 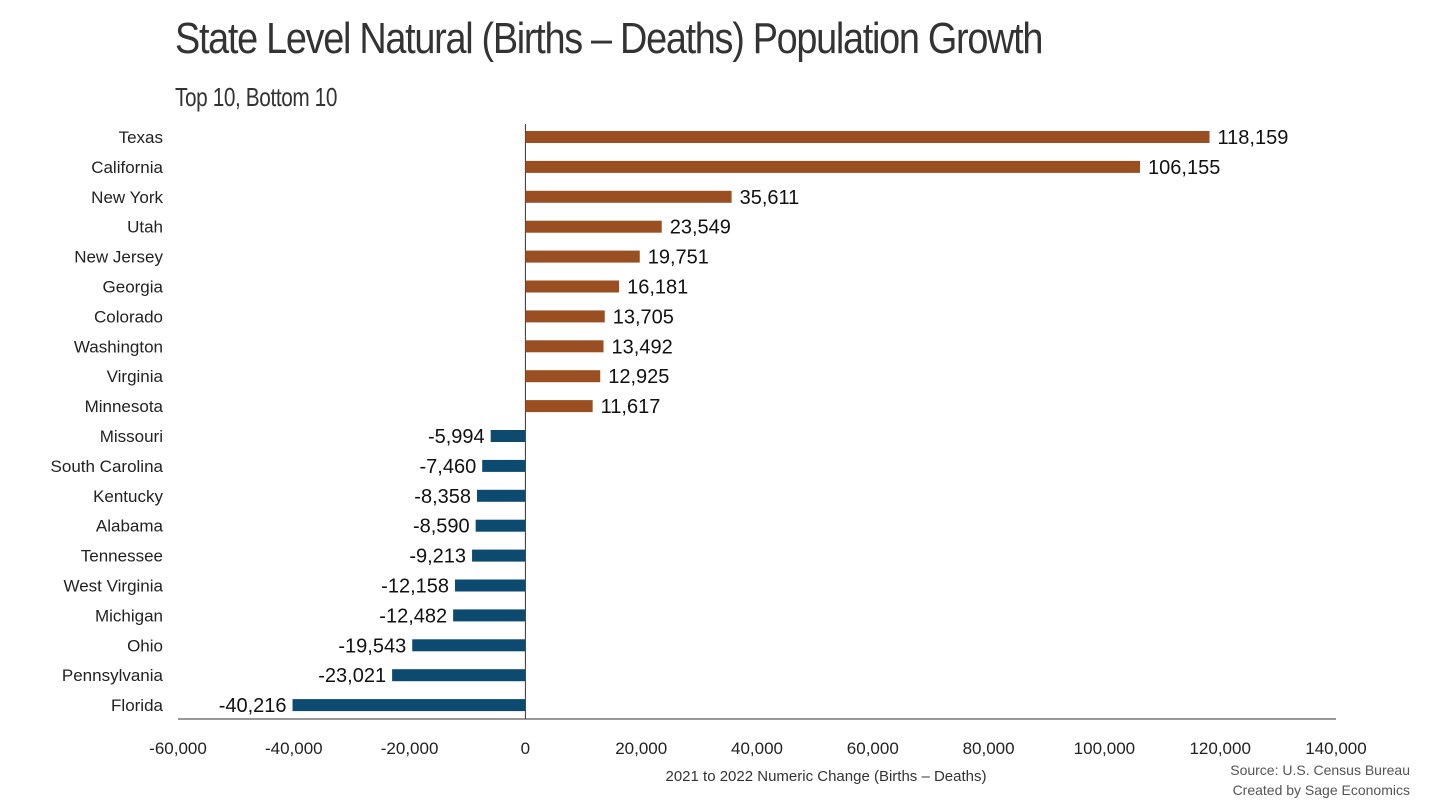 What do you see at coordinates (1104, 748) in the screenshot?
I see `x-tick-label: 100,000` at bounding box center [1104, 748].